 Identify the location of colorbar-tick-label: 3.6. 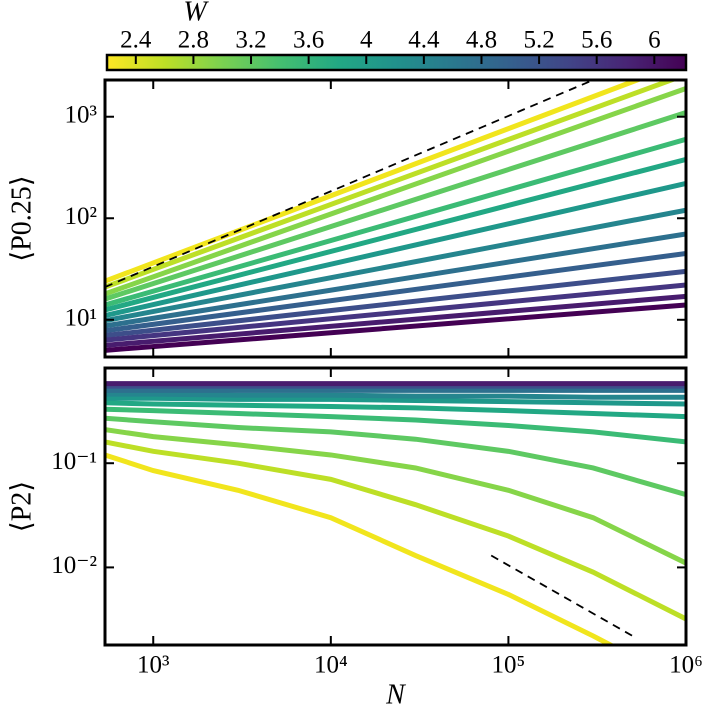
(308, 40).